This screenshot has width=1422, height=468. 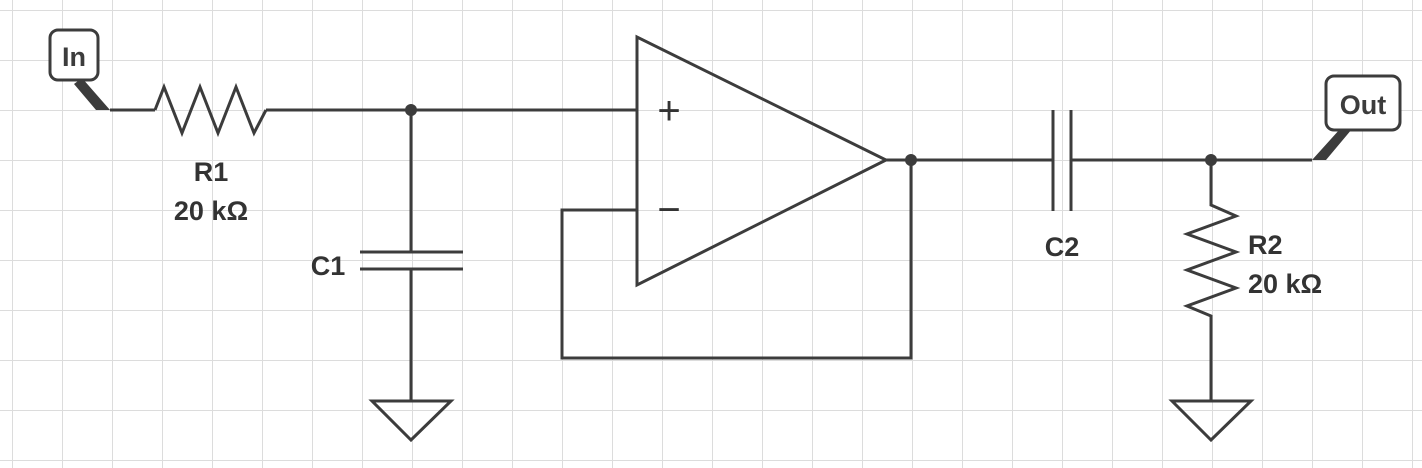 I want to click on r1-value: 20 kΩ, so click(x=211, y=211).